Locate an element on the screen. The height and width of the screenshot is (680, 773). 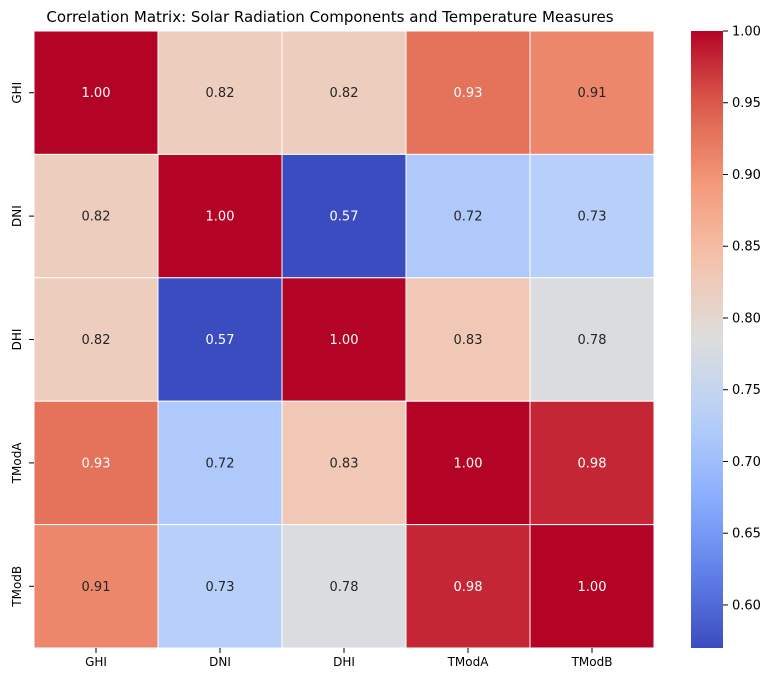
y-axis: GHI DNI DHI TModA TModB is located at coordinates (22, 345).